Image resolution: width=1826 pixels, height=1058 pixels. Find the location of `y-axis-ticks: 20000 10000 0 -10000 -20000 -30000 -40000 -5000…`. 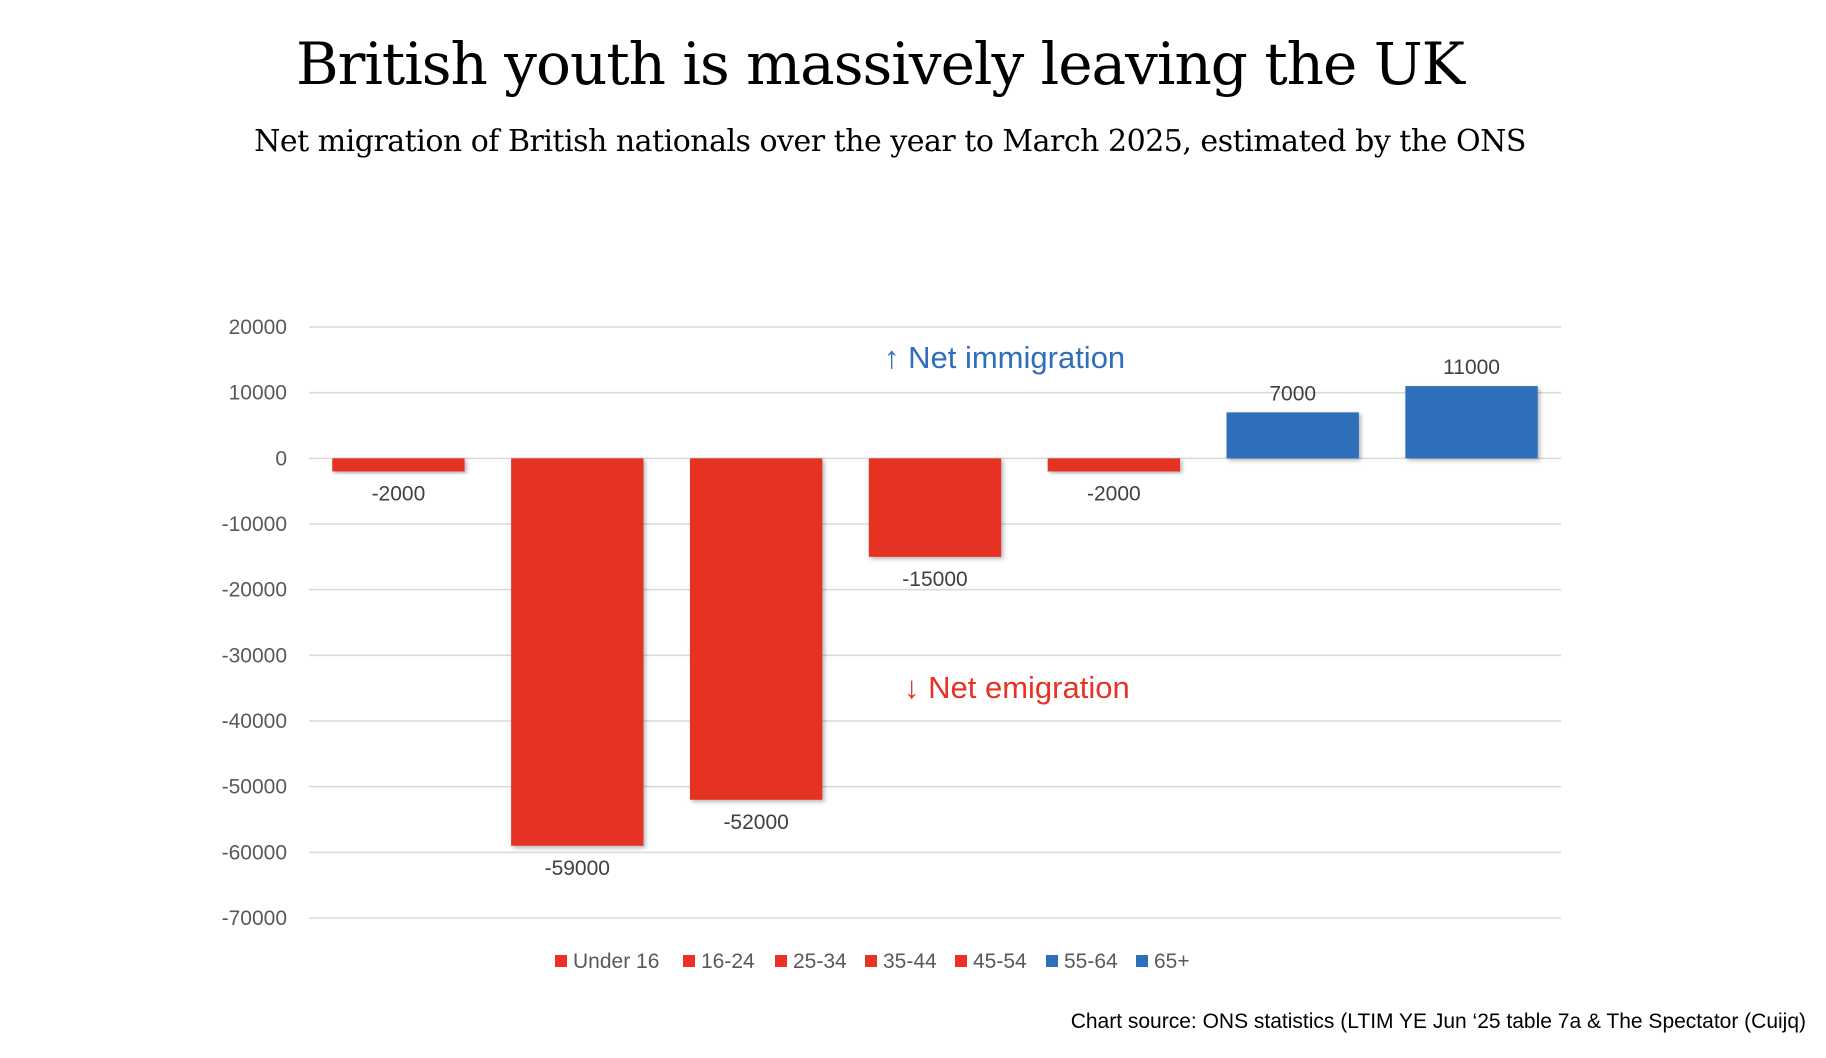

y-axis-ticks: 20000 10000 0 -10000 -20000 -30000 -40000 -5000… is located at coordinates (254, 623).